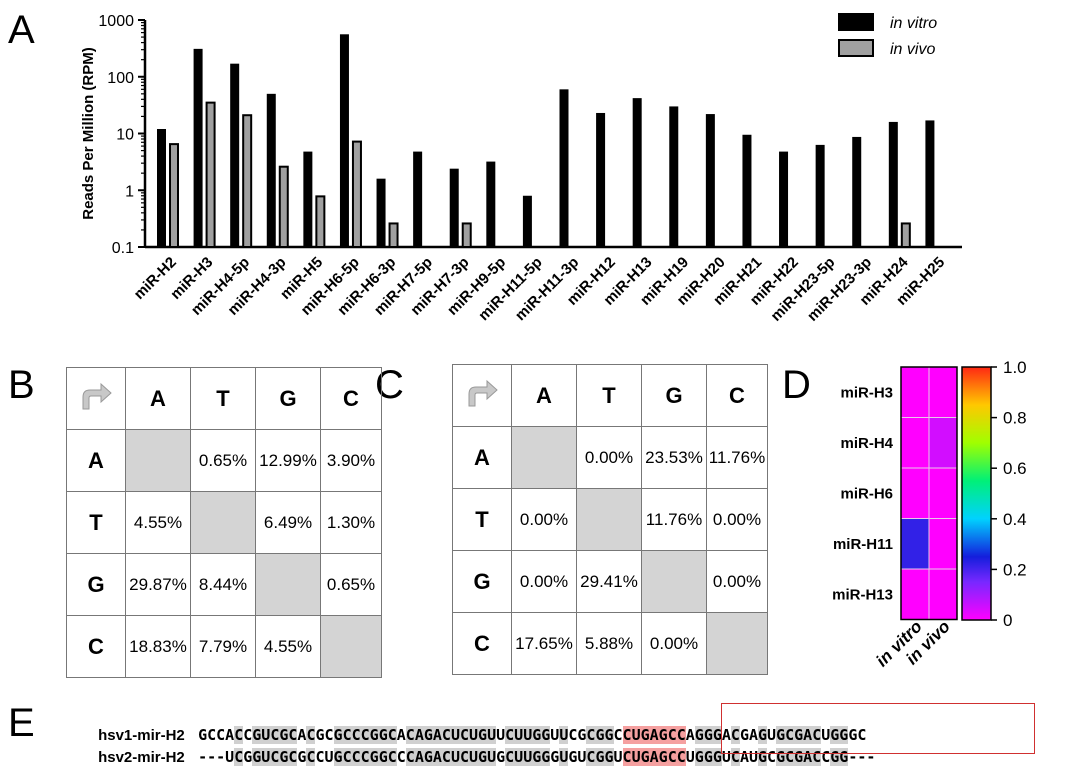 Image resolution: width=1065 pixels, height=767 pixels. Describe the element at coordinates (674, 457) in the screenshot. I see `table-cell: 23.53%` at that location.